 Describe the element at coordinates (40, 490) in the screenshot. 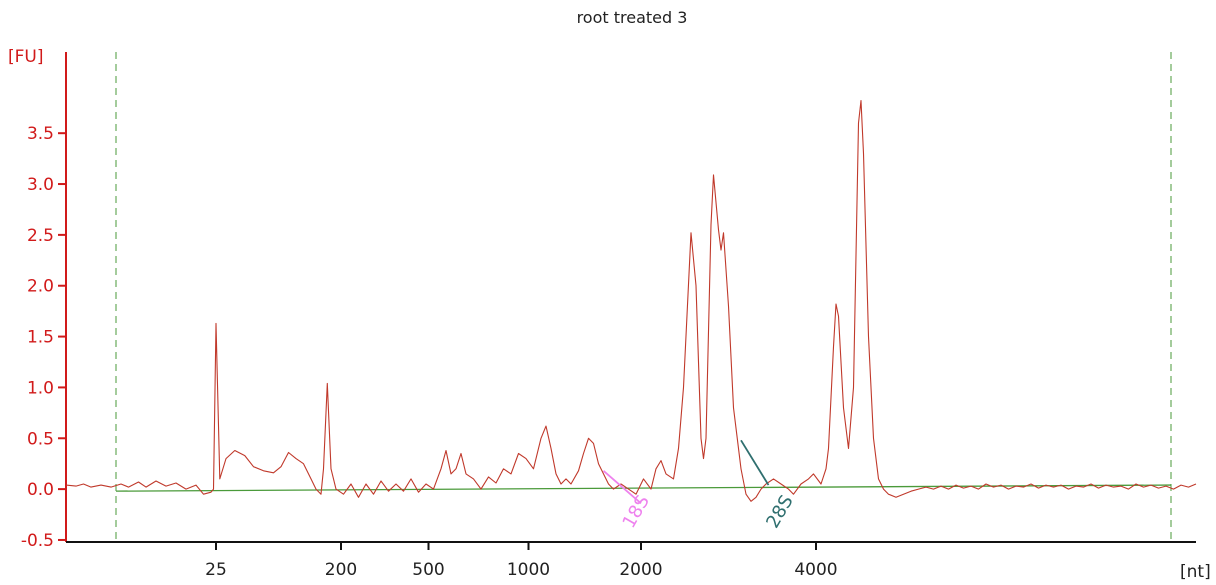

I see `y-tick-label: 0.0` at that location.